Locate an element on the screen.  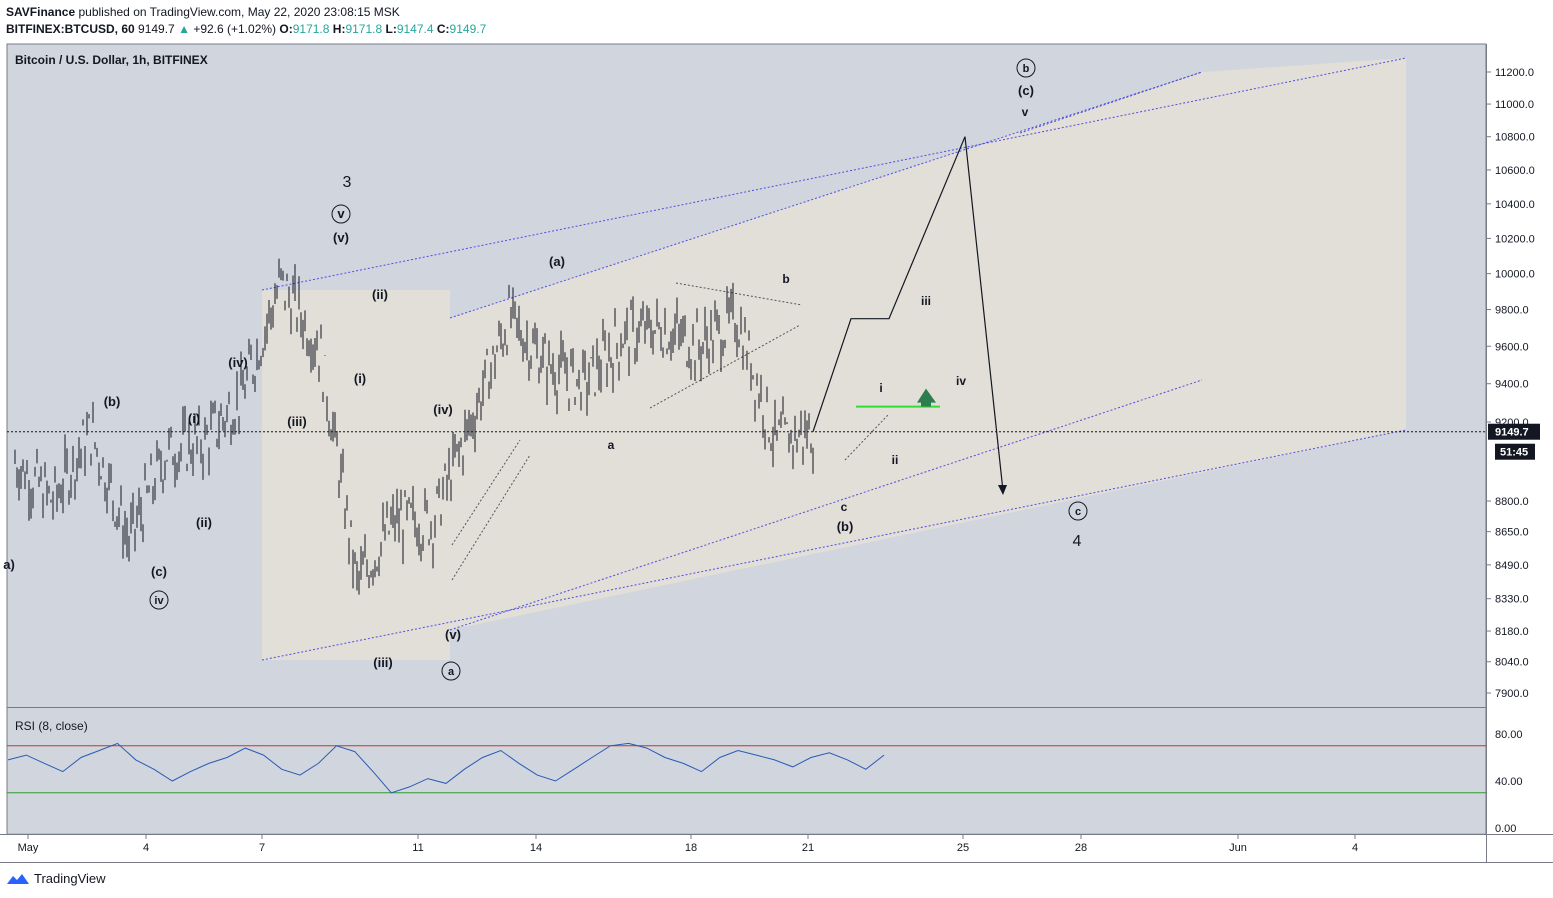
wave-label-text: 4 is located at coordinates (1077, 541).